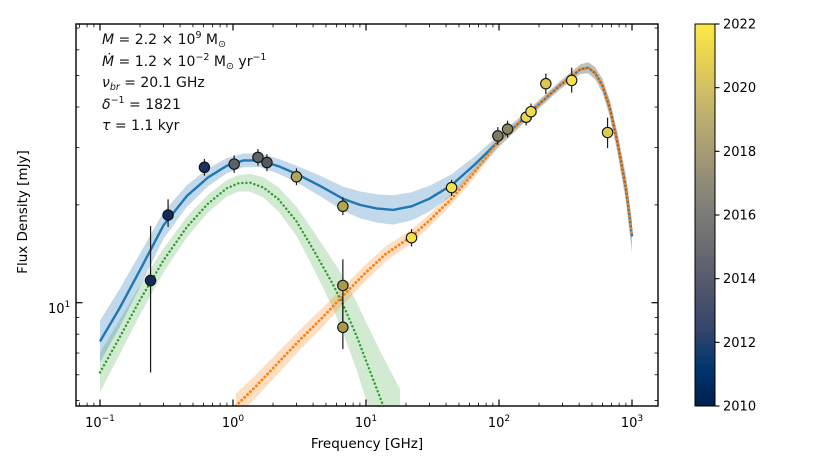 This screenshot has width=822, height=470. Describe the element at coordinates (164, 40) in the screenshot. I see `annotation-line: M = 2.2 × 109 M⊙` at that location.